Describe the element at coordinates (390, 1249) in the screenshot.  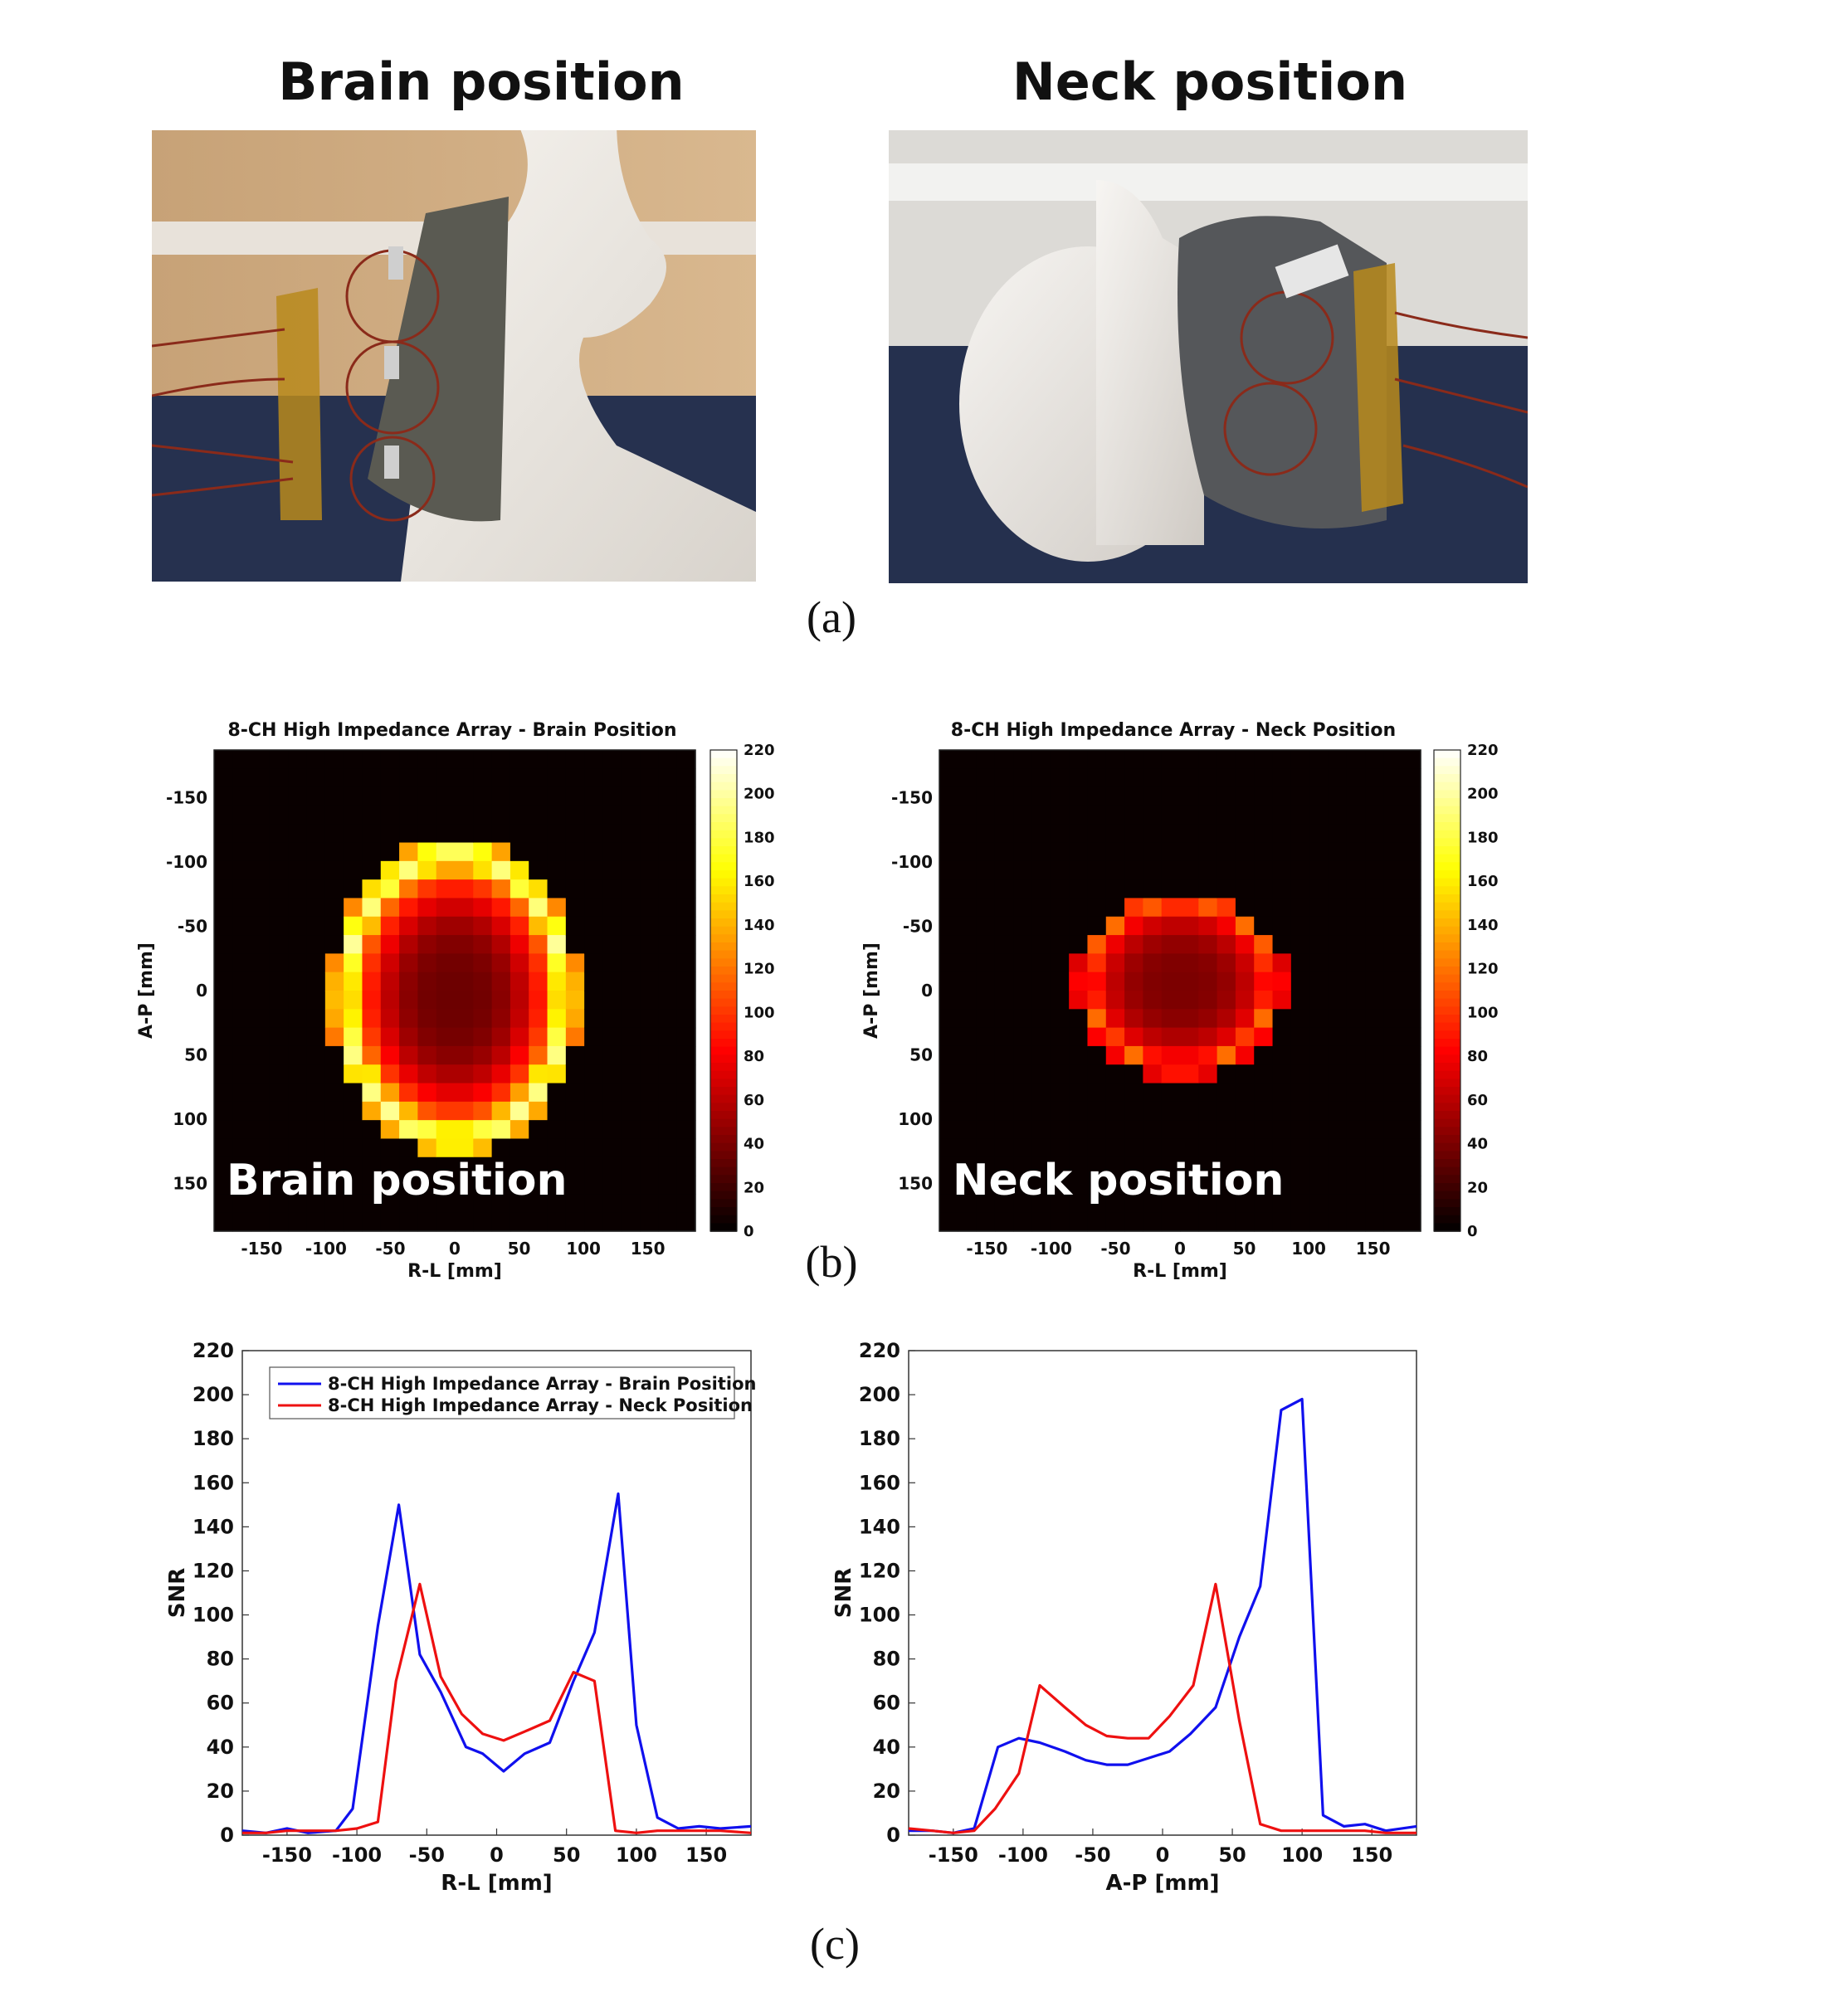
I see `heatmap-x-tick: -50` at that location.